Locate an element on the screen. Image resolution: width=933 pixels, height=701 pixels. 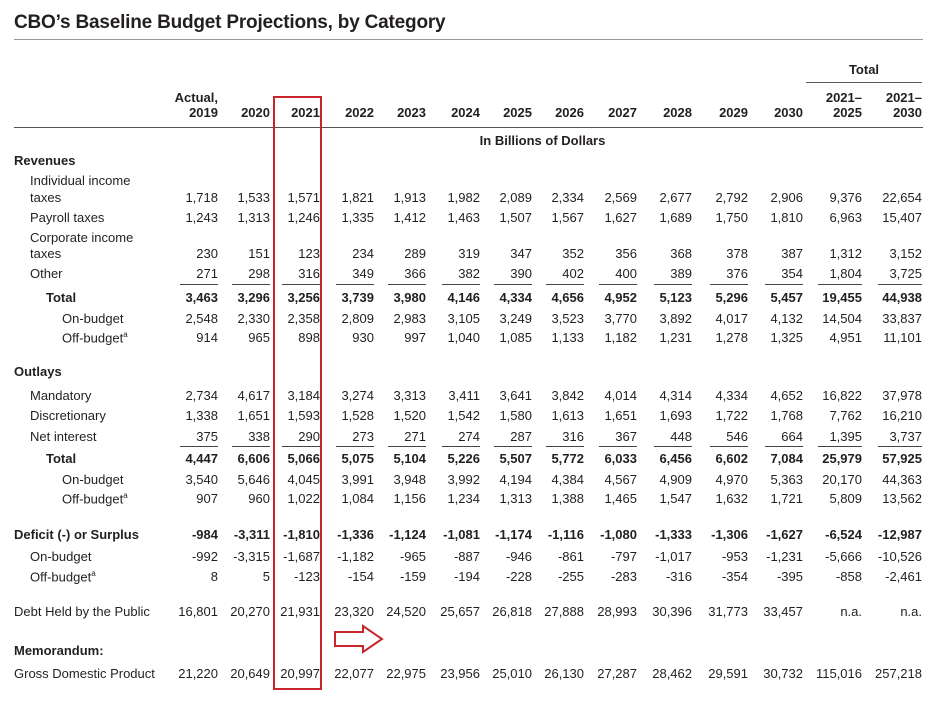
table-cell: 28,993 is located at coordinates (617, 611).